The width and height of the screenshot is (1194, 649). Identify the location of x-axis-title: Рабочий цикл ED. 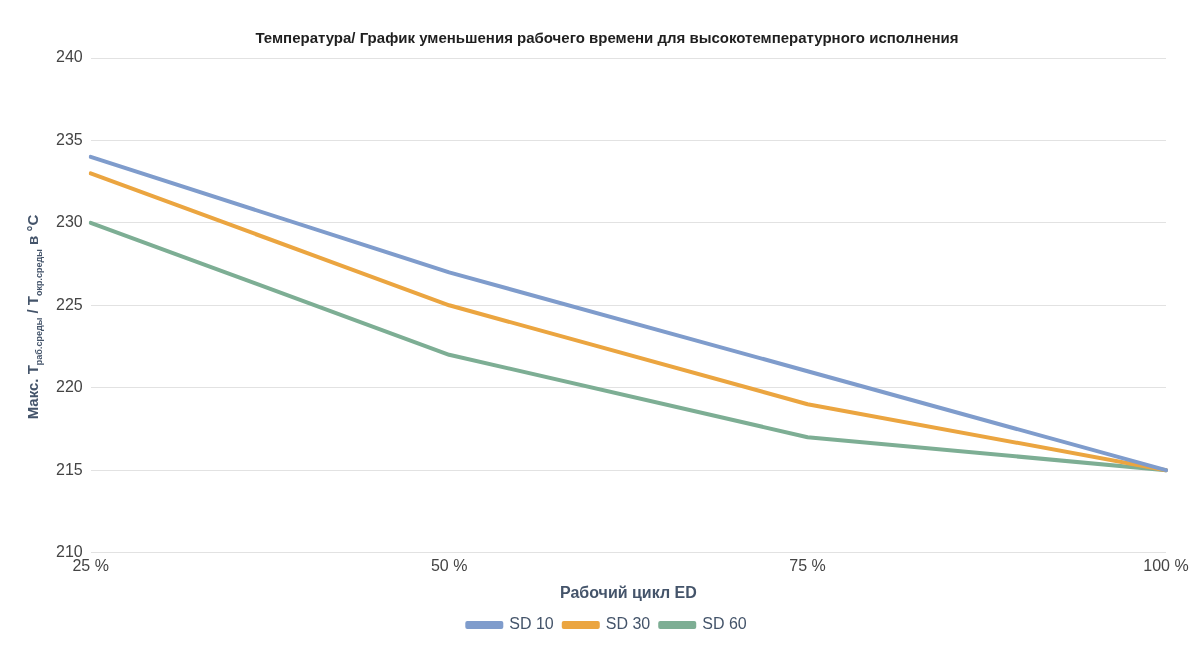
(628, 592).